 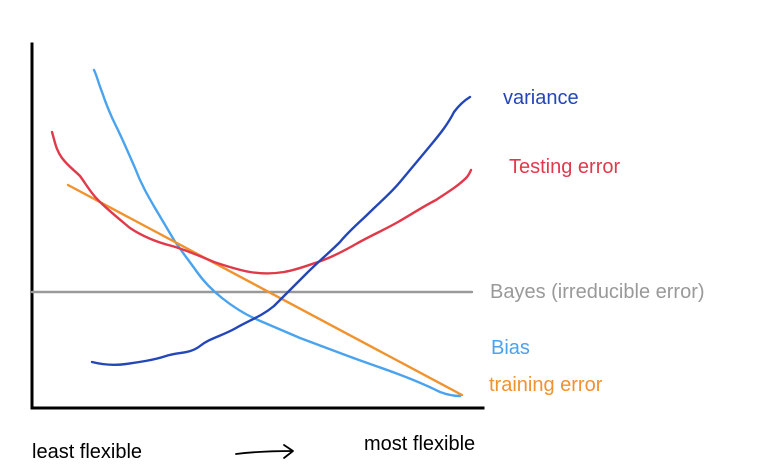 What do you see at coordinates (597, 292) in the screenshot?
I see `bayes-label: Bayes (irreducible error)` at bounding box center [597, 292].